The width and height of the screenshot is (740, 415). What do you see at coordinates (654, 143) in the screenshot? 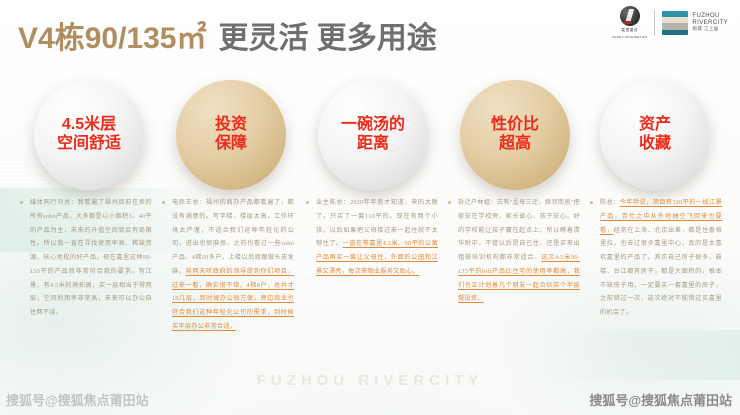
I see `feature-circle-5-line2: 收藏` at bounding box center [654, 143].